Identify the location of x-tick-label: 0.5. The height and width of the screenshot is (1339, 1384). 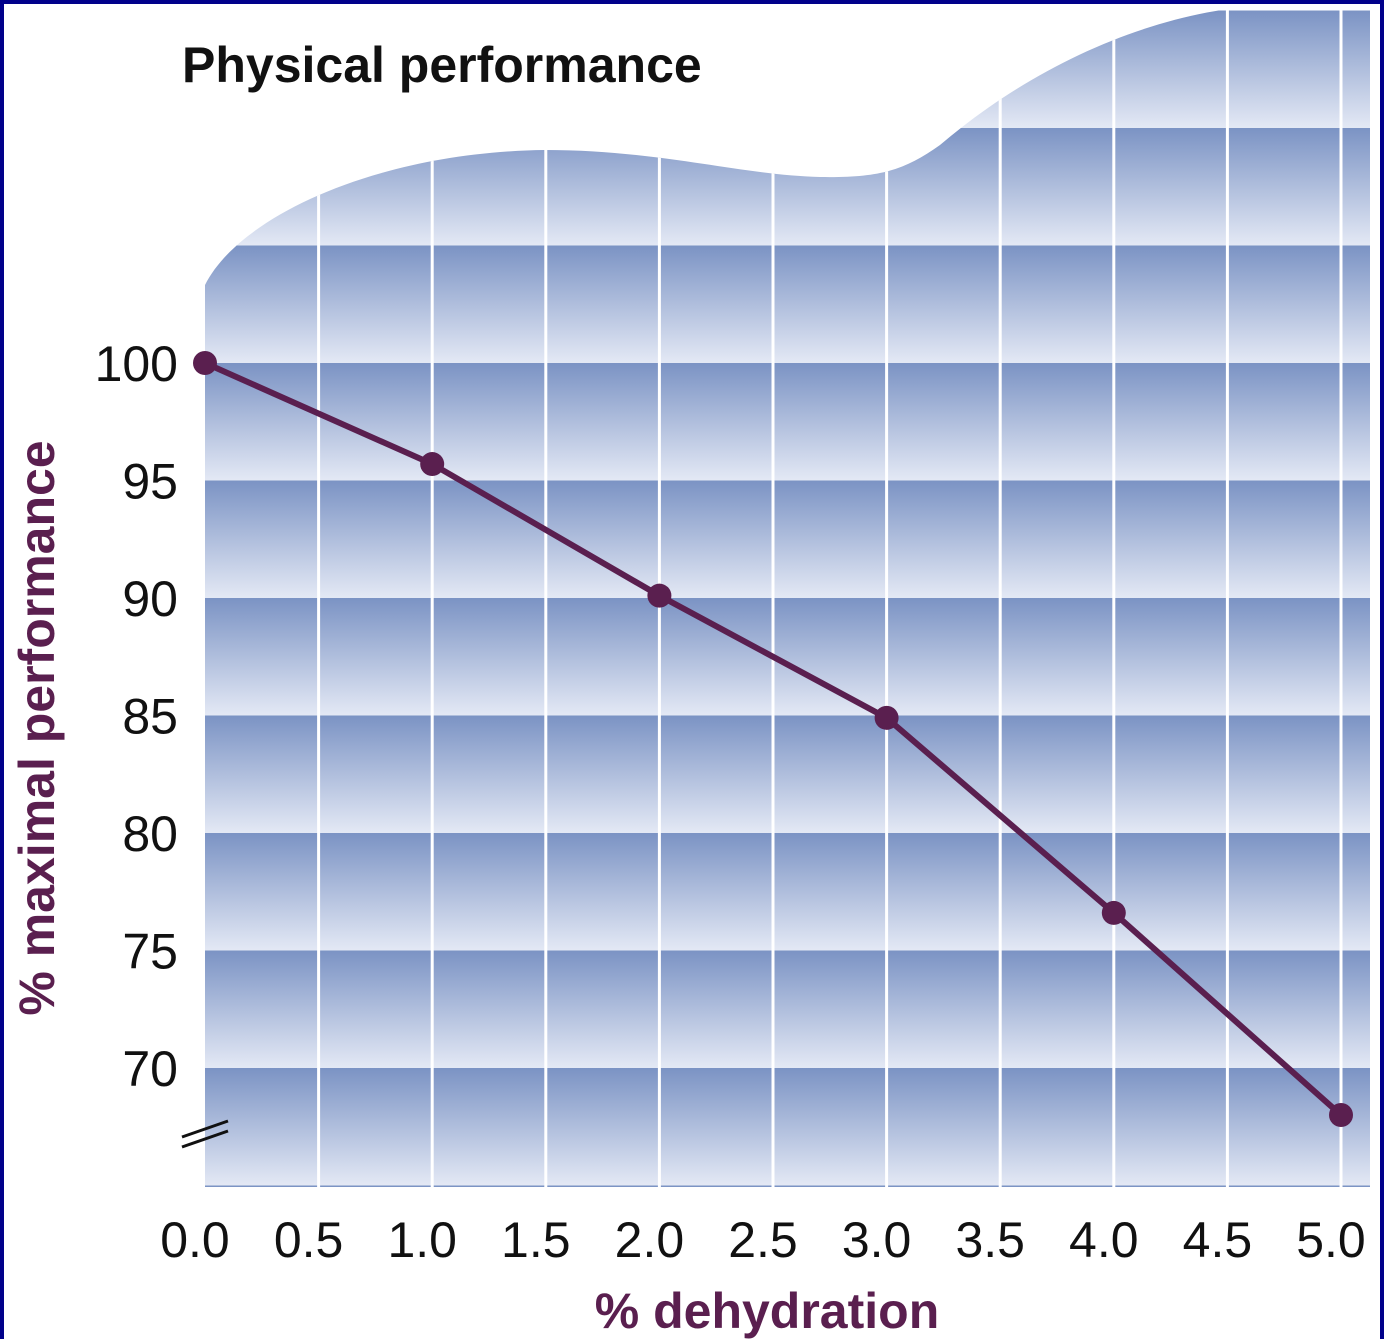
(309, 1240).